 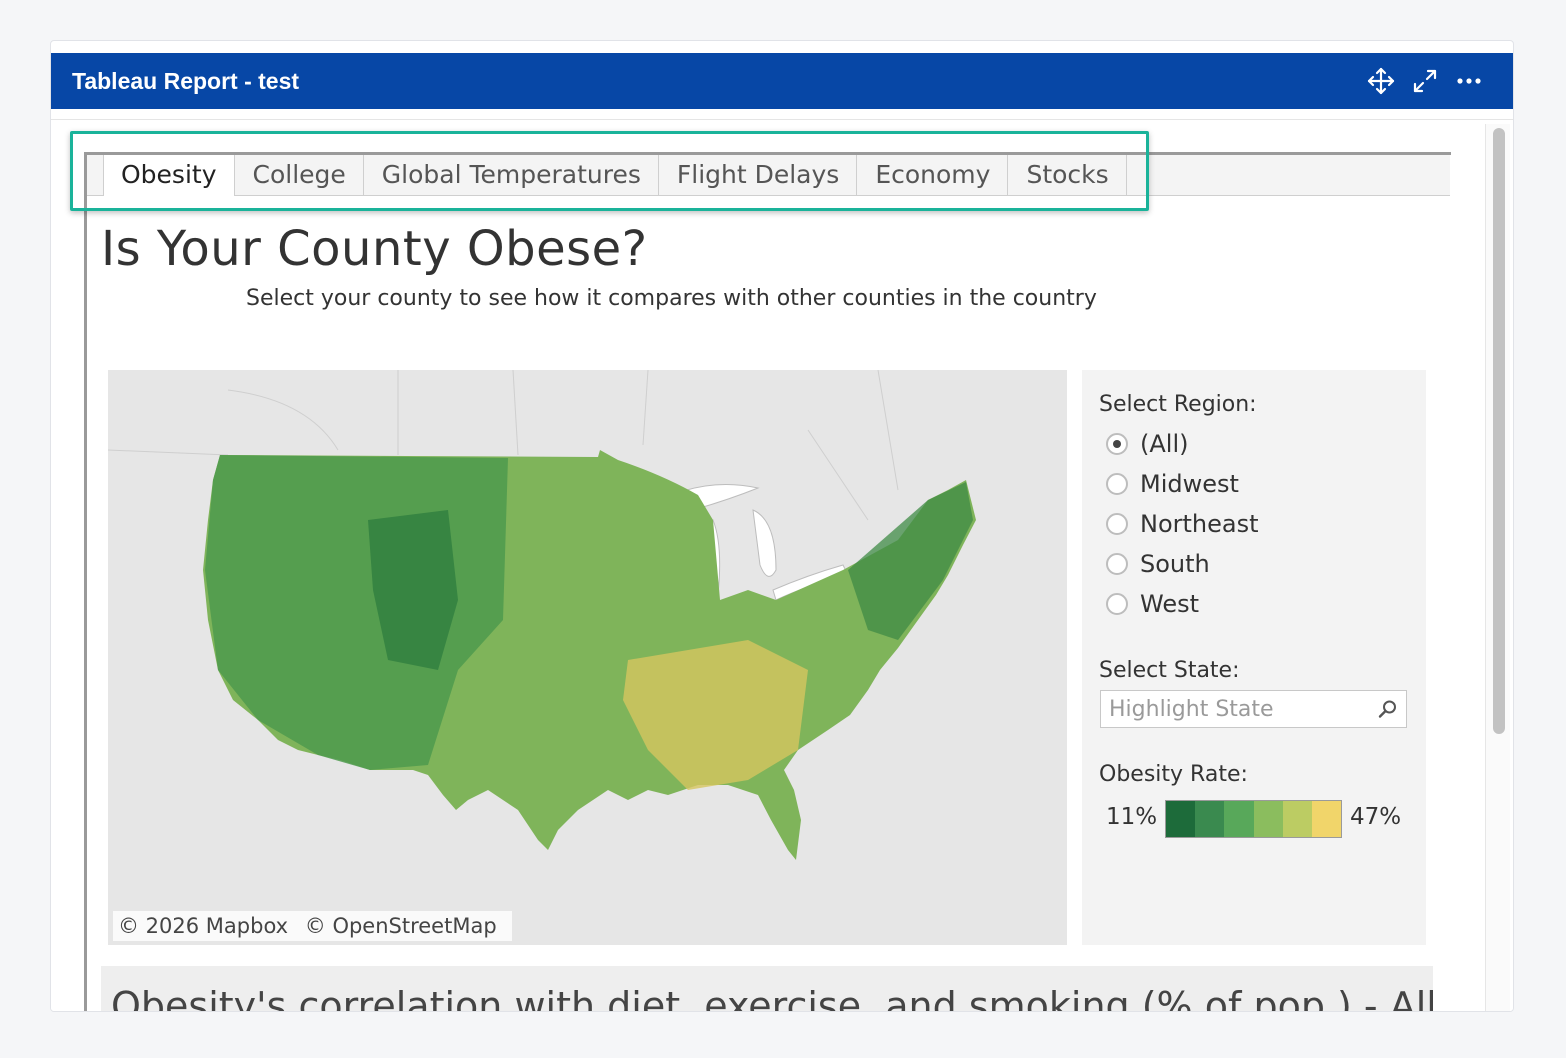 What do you see at coordinates (299, 175) in the screenshot?
I see `tab-college: College` at bounding box center [299, 175].